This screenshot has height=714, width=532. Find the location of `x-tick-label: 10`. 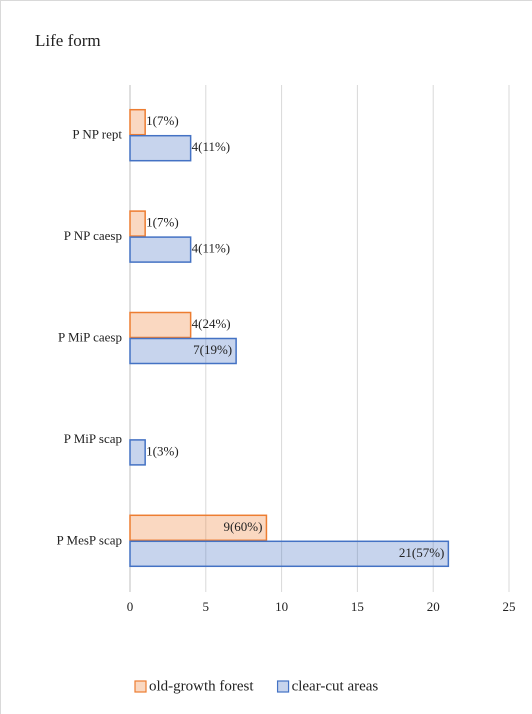

x-tick-label: 10 is located at coordinates (281, 606).